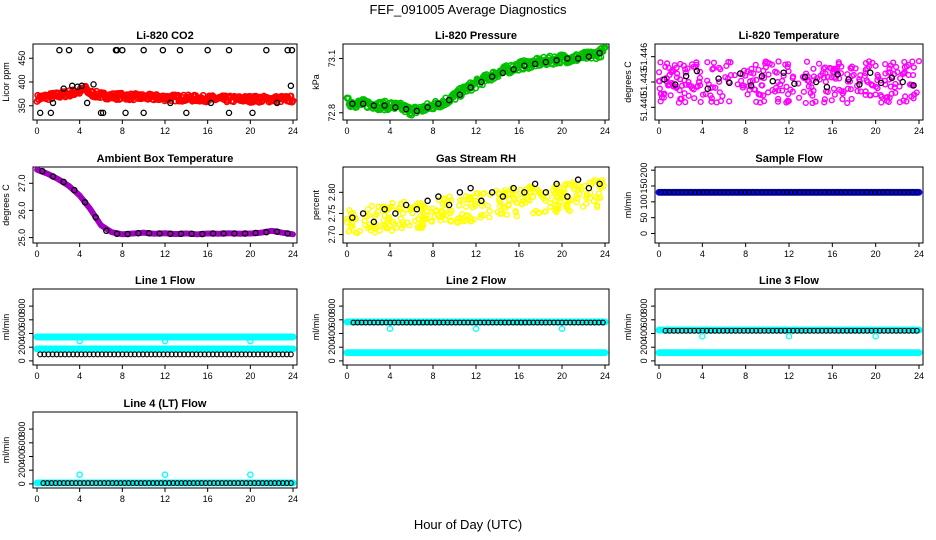 Image resolution: width=936 pixels, height=540 pixels. Describe the element at coordinates (332, 59) in the screenshot. I see `y-tick-label: 73.1` at that location.